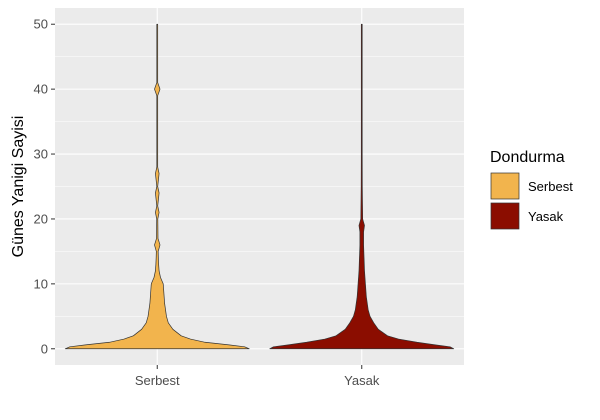 Image resolution: width=600 pixels, height=420 pixels. I want to click on y-tick-label-40: 40, so click(41, 89).